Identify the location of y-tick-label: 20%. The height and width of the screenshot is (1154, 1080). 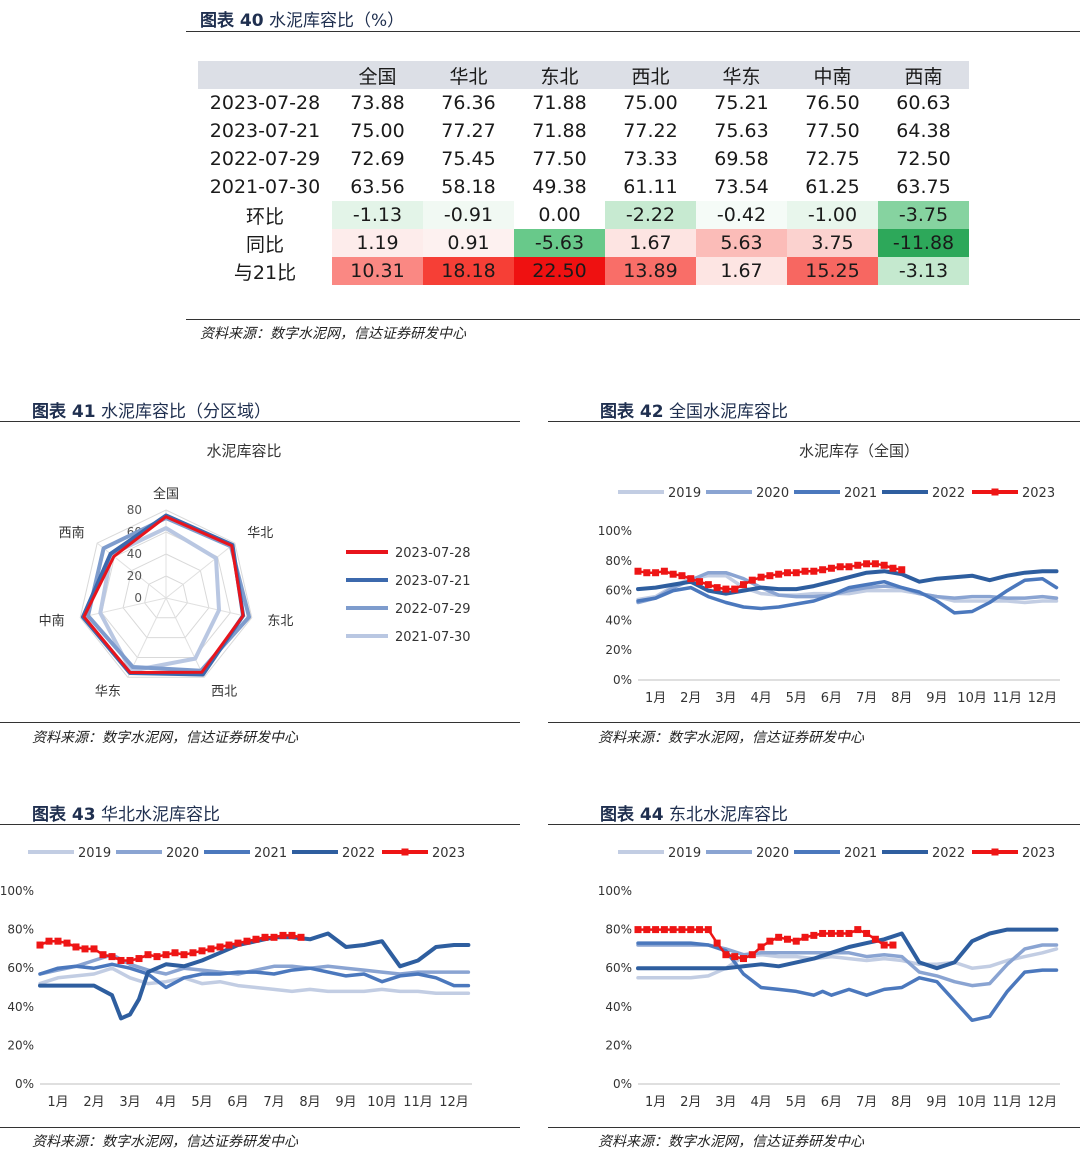
(20, 1045).